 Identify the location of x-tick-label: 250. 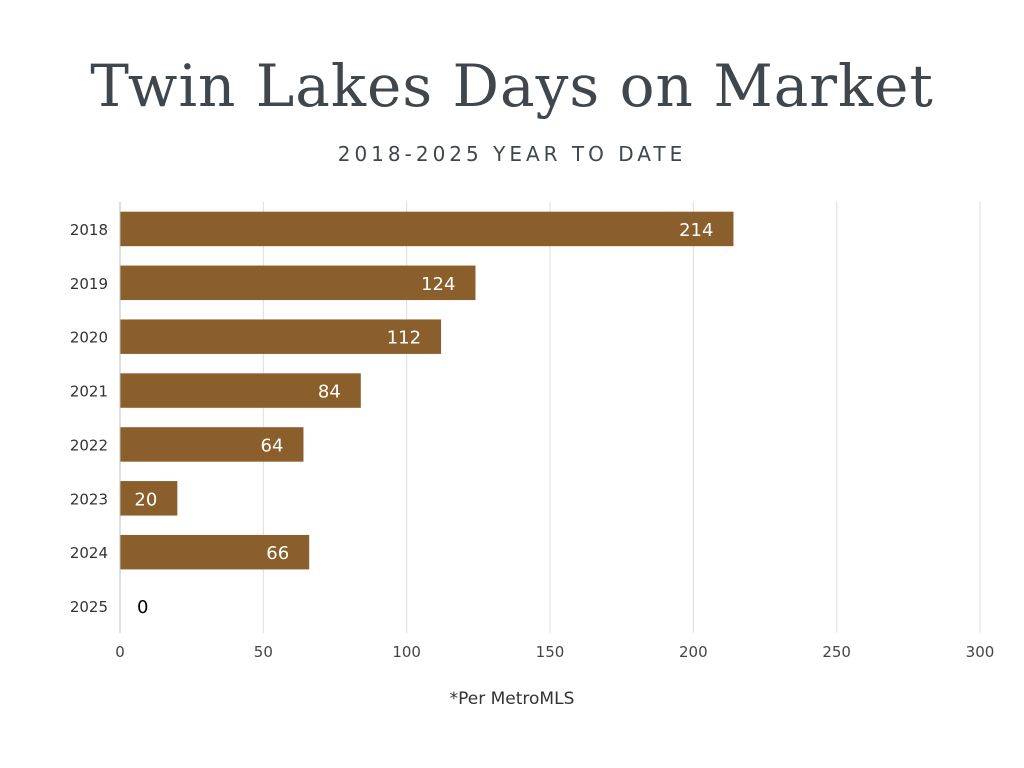
(836, 652).